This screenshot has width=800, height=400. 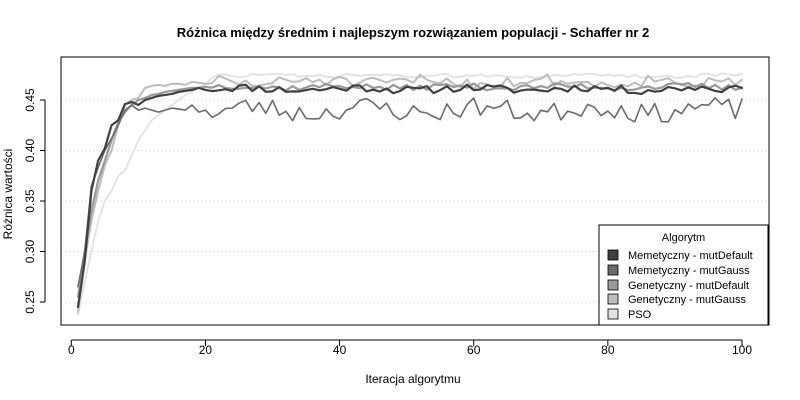 What do you see at coordinates (71, 350) in the screenshot?
I see `x-tick-label: 0` at bounding box center [71, 350].